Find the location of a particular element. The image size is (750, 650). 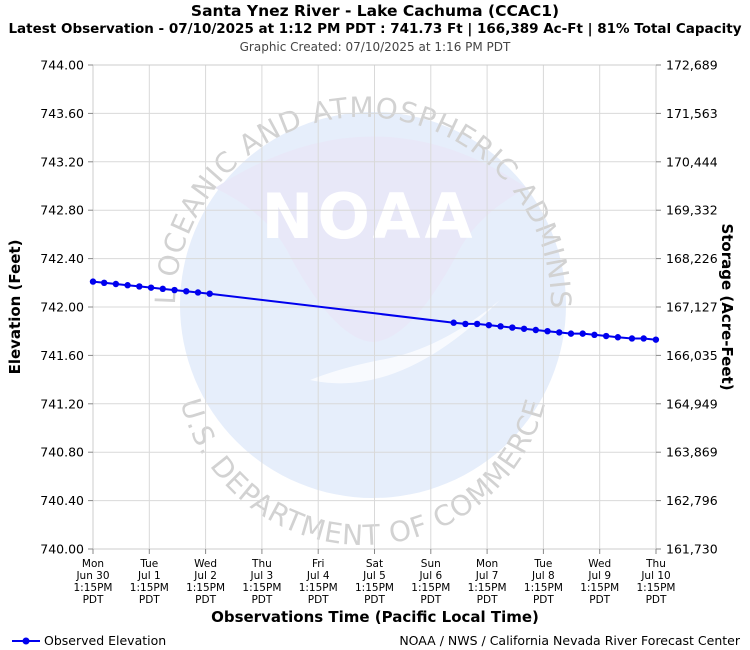

legend: Observed Elevation is located at coordinates (89, 640).